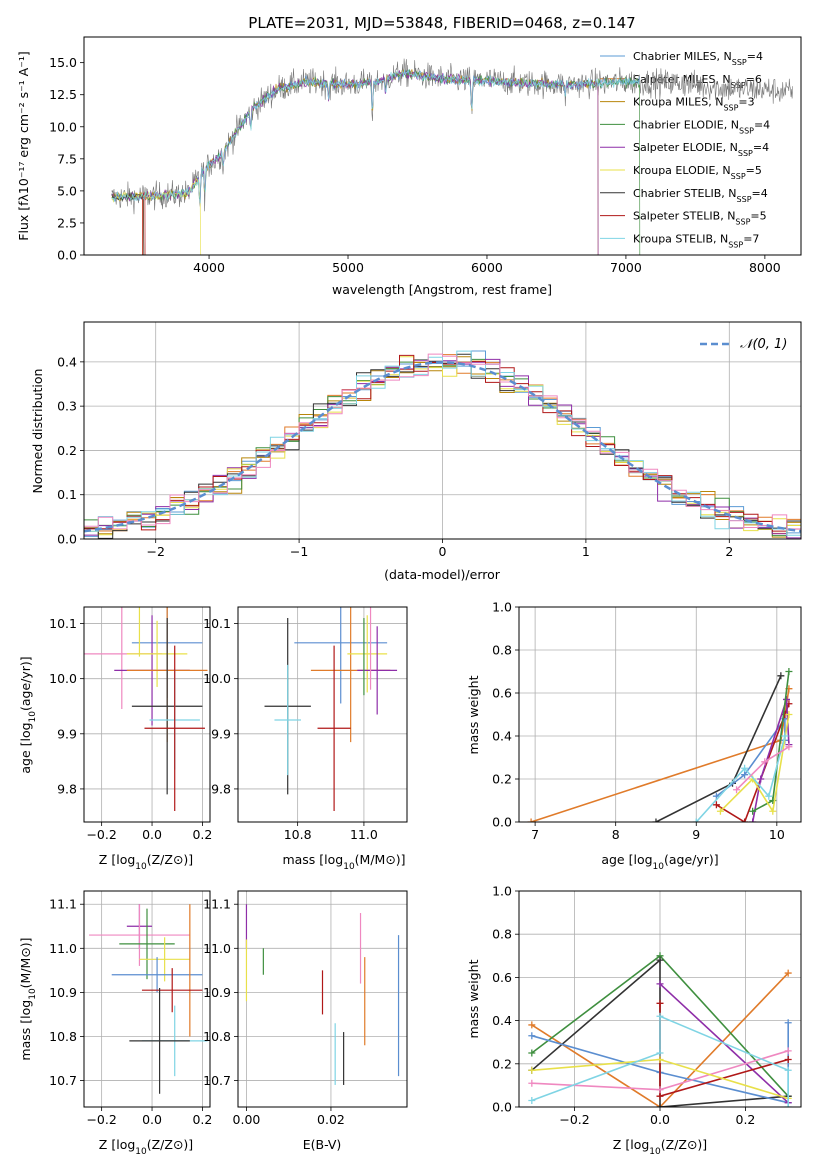 This screenshot has height=1170, width=819. I want to click on x-tick-label: 8000, so click(765, 267).